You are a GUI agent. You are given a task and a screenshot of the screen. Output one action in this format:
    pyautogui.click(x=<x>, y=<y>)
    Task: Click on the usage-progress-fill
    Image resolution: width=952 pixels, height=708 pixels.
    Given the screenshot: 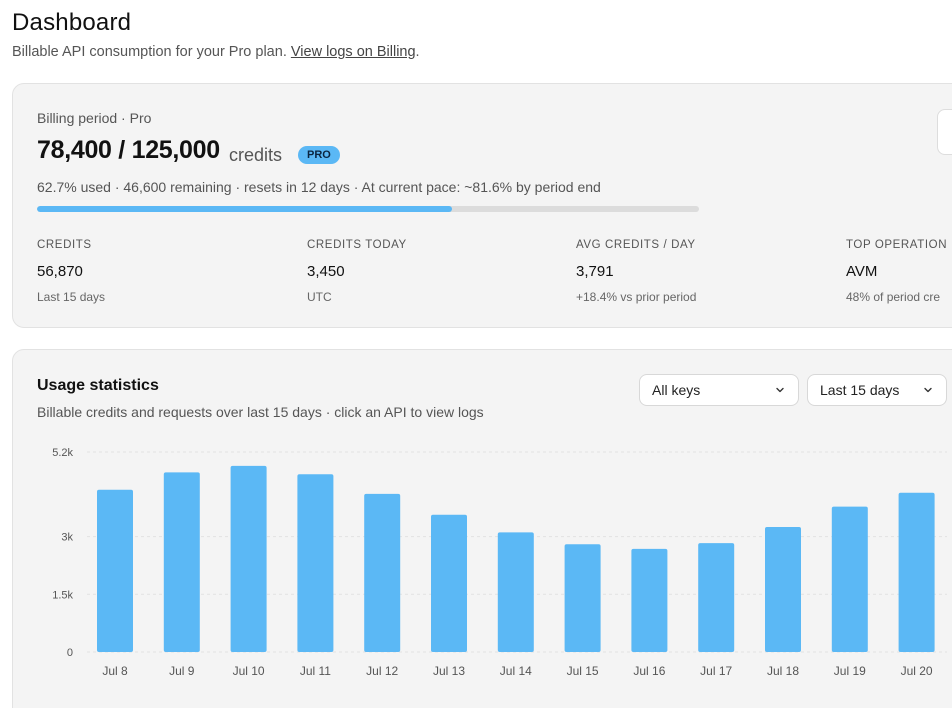 What is the action you would take?
    pyautogui.click(x=245, y=209)
    